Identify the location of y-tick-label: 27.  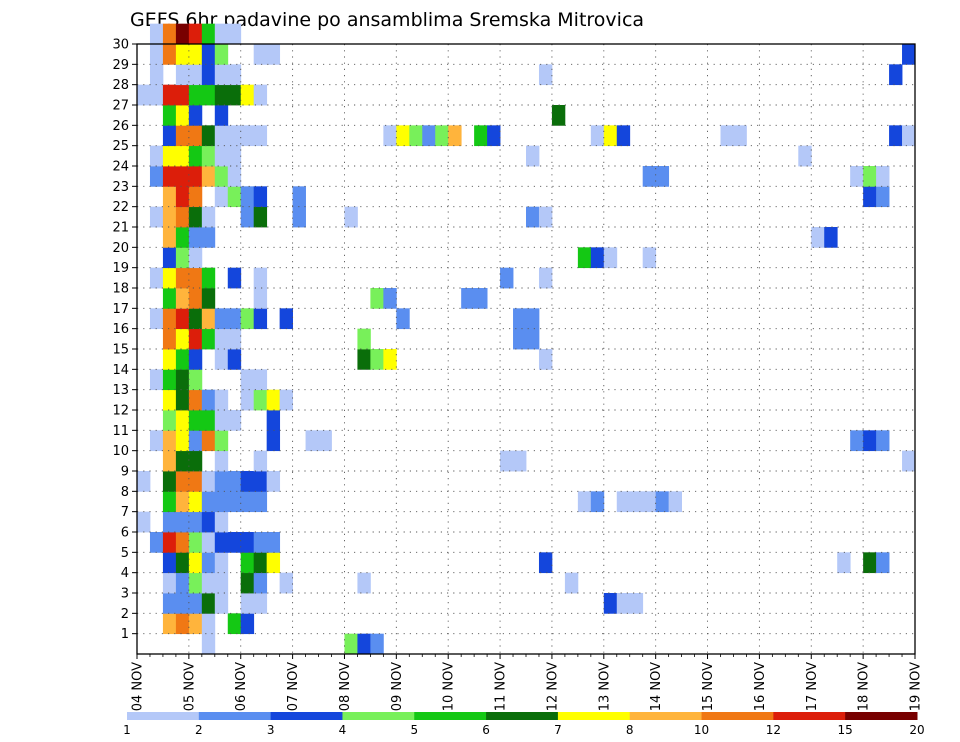
(120, 106).